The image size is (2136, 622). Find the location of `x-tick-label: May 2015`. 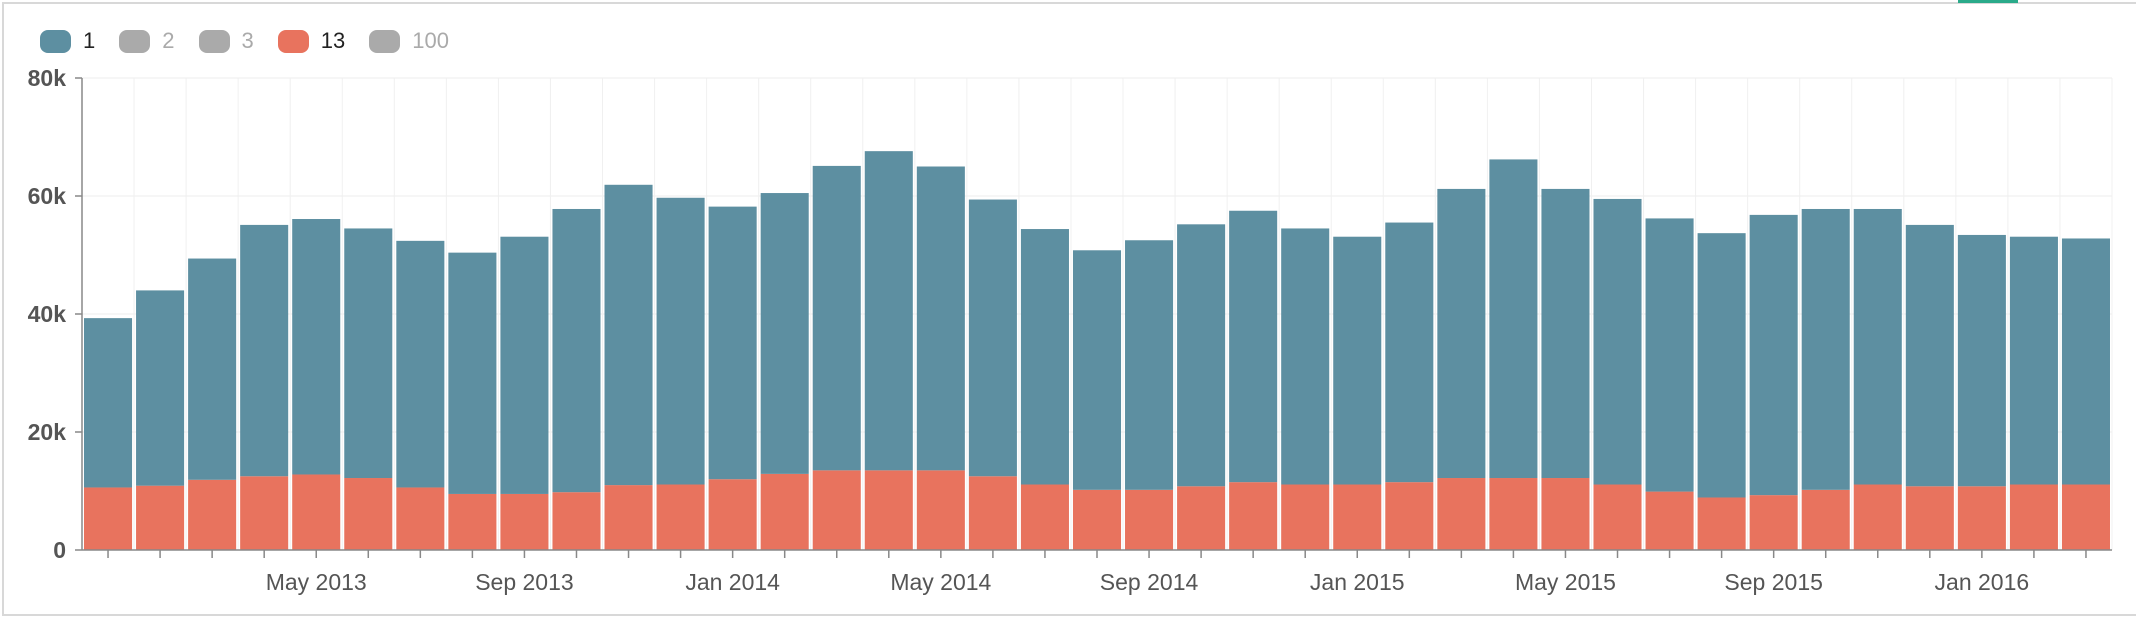

x-tick-label: May 2015 is located at coordinates (1565, 582).